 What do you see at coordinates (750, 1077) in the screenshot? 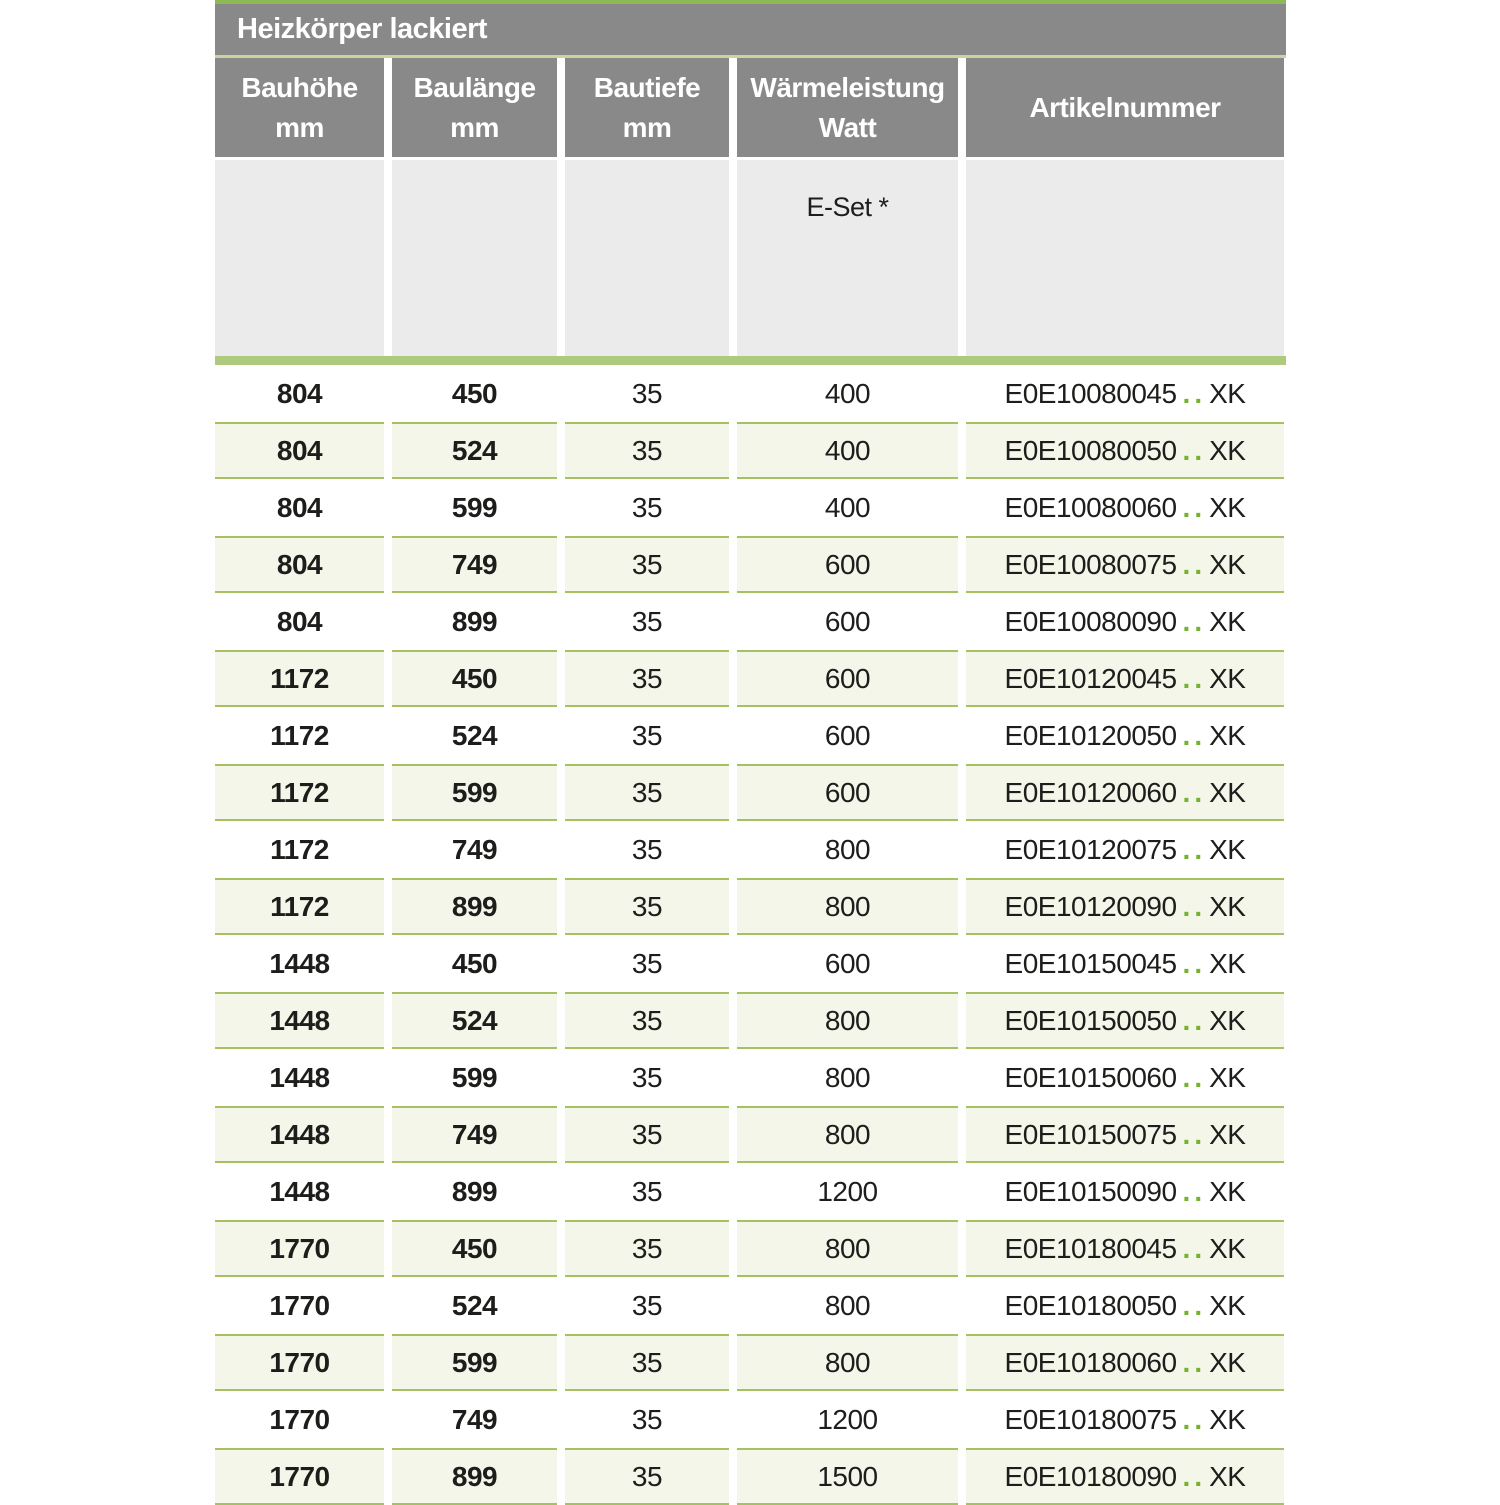
I see `table-row: 1448 599 35 800 E0E10150060.. XK` at bounding box center [750, 1077].